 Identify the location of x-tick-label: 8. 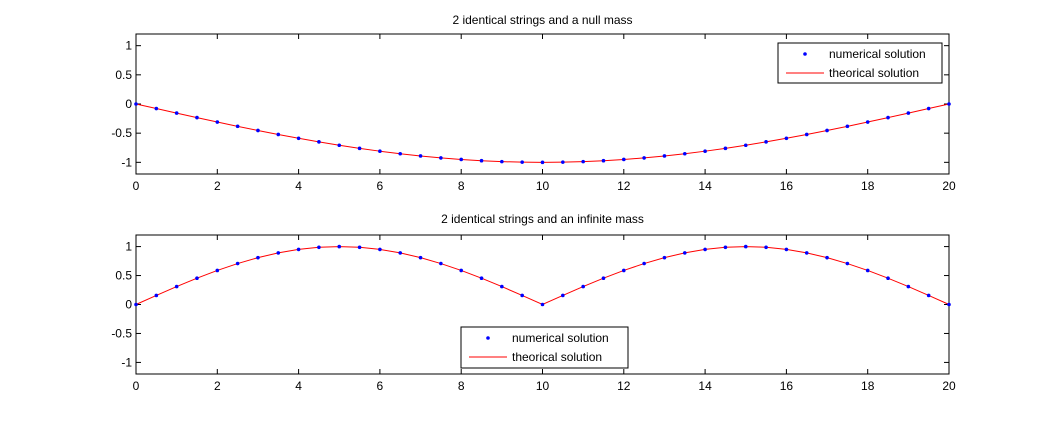
(461, 186).